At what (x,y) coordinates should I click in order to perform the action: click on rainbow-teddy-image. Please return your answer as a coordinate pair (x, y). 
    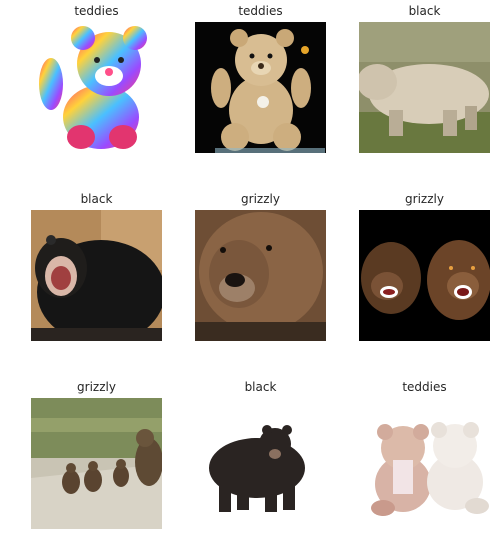
    Looking at the image, I should click on (96, 87).